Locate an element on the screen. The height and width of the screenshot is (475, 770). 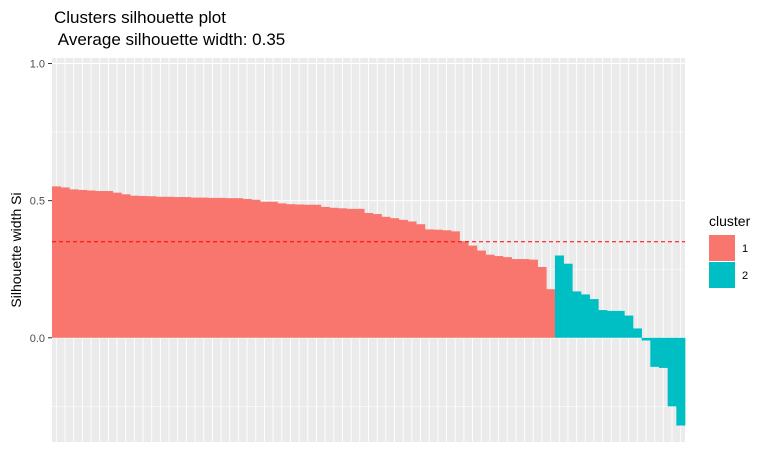
chart-subtitle: Average silhouette width: 0.35 is located at coordinates (169, 39).